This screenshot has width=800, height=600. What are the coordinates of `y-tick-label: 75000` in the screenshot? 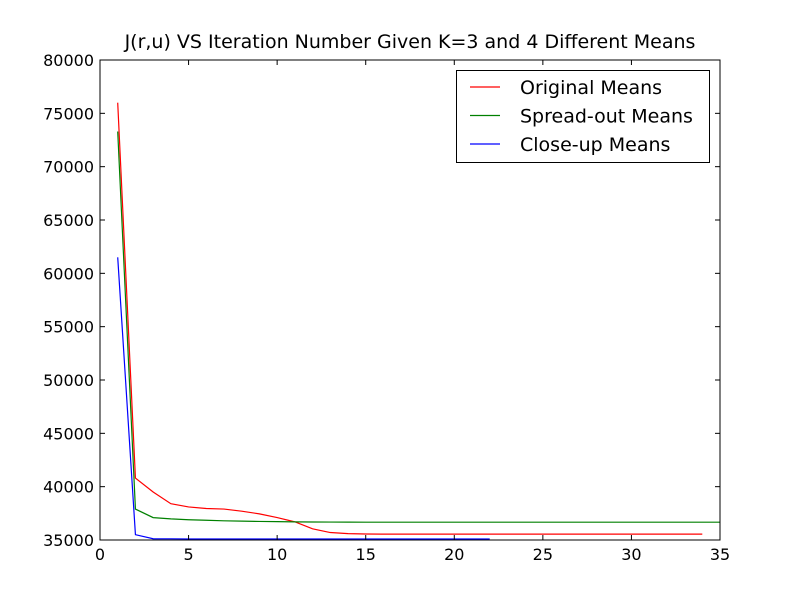 It's located at (68, 113).